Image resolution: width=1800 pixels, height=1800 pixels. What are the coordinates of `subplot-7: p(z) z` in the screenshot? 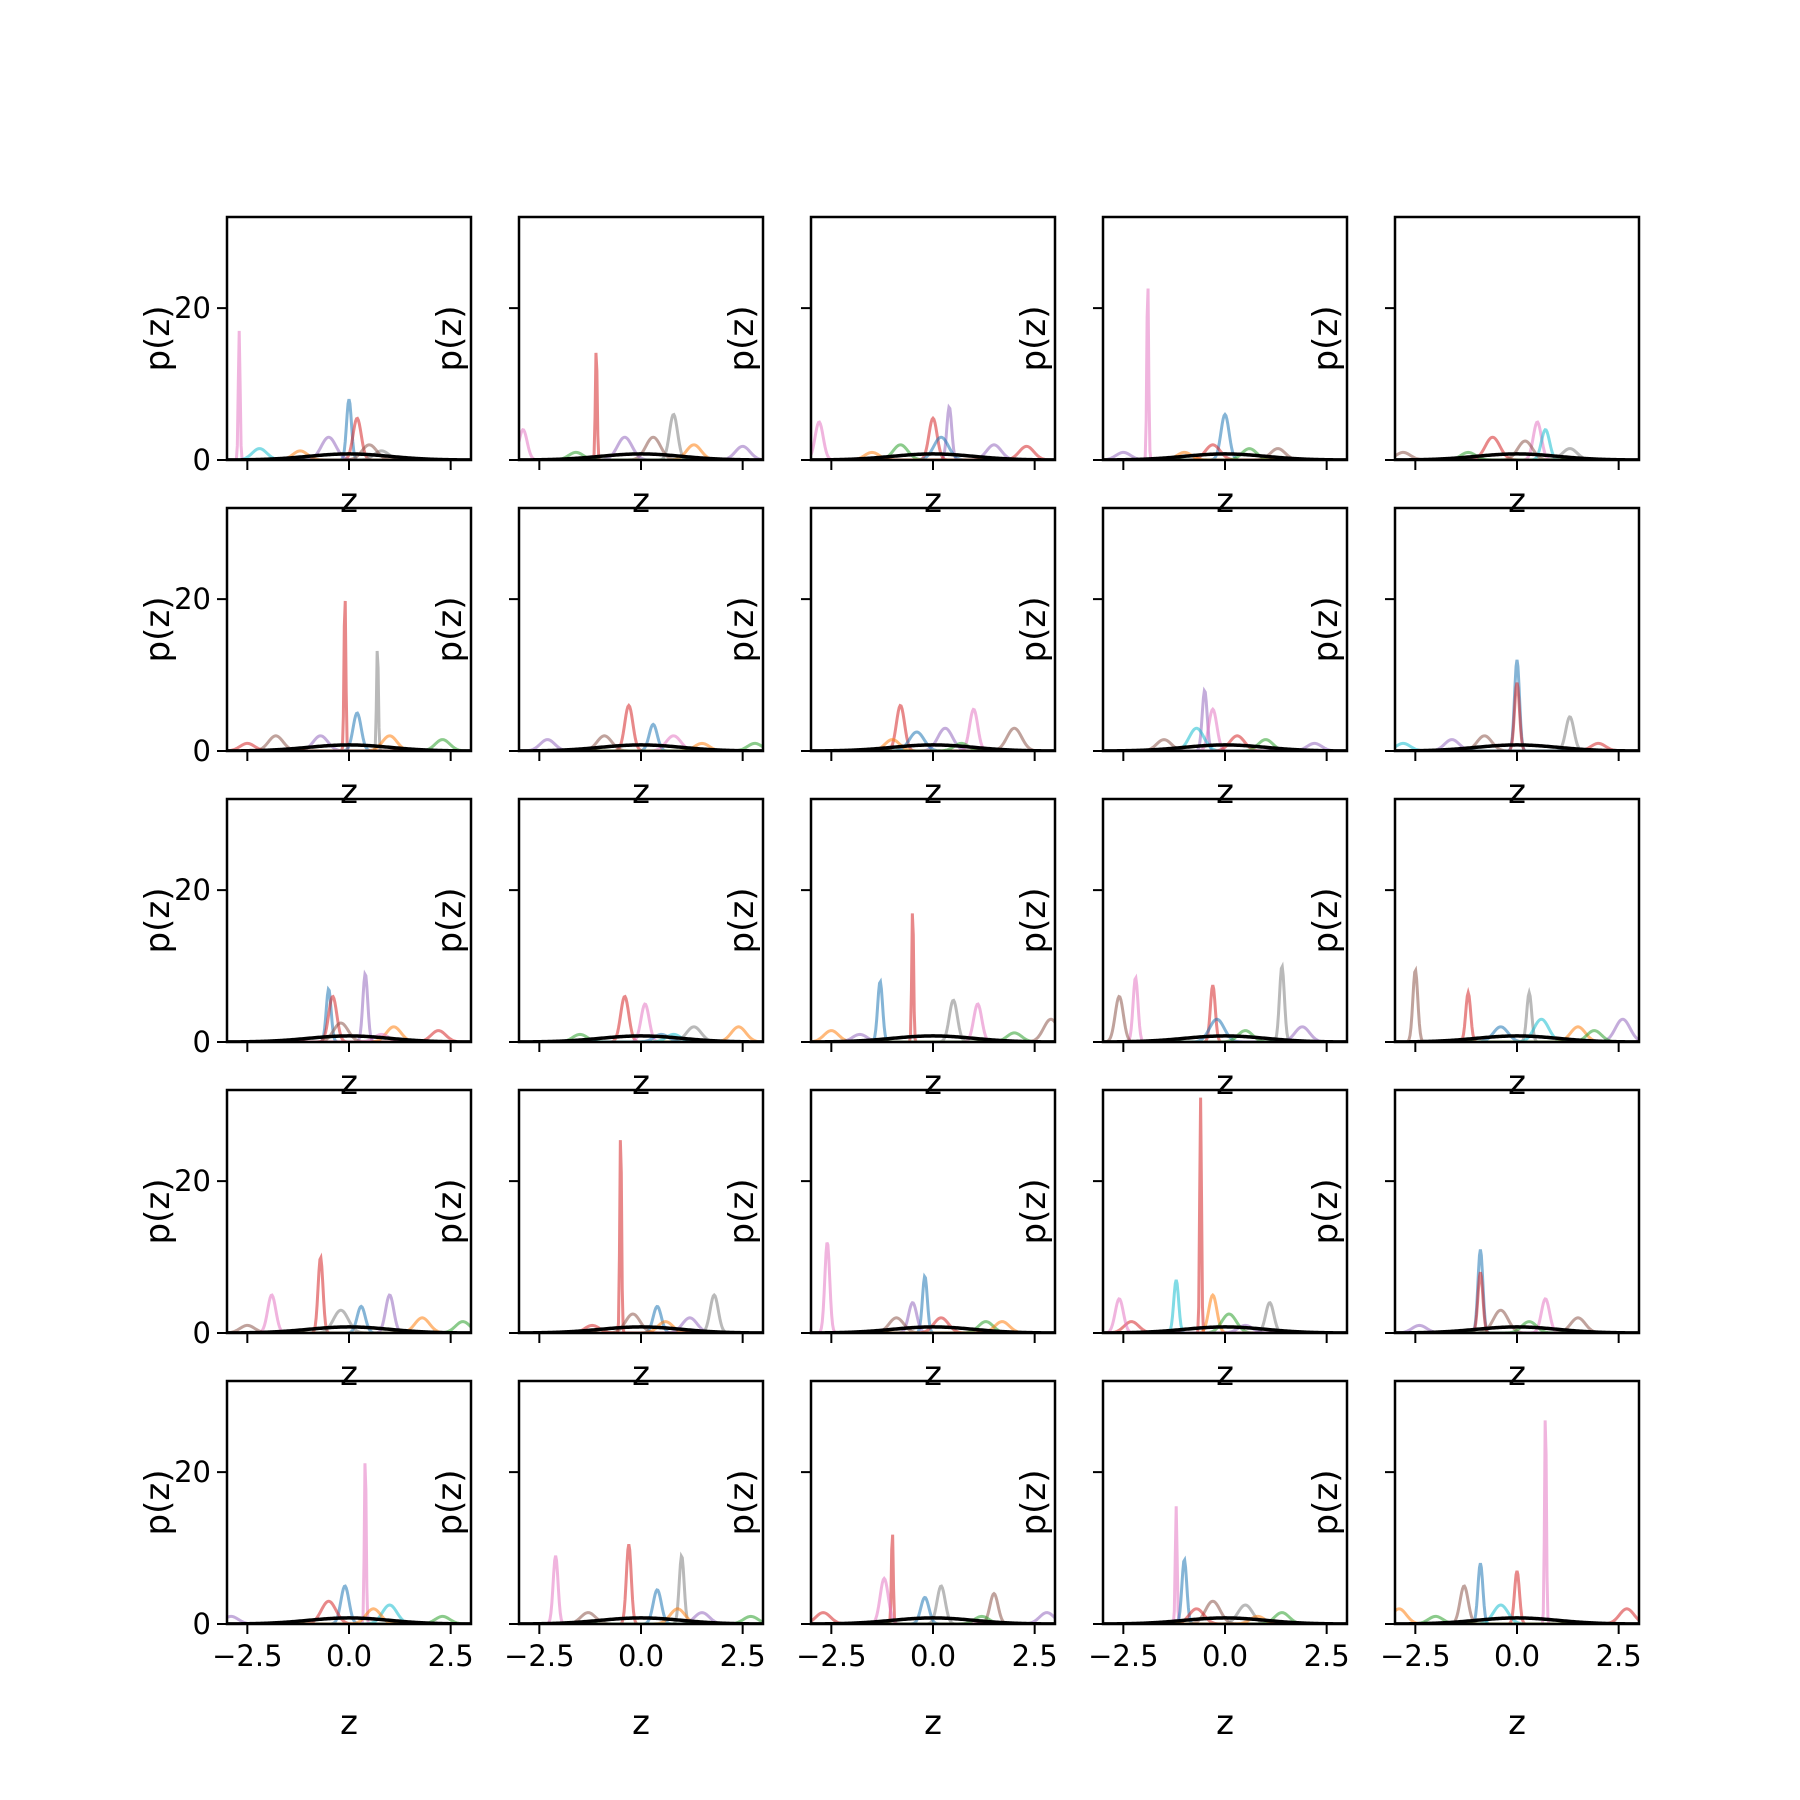 It's located at (597, 659).